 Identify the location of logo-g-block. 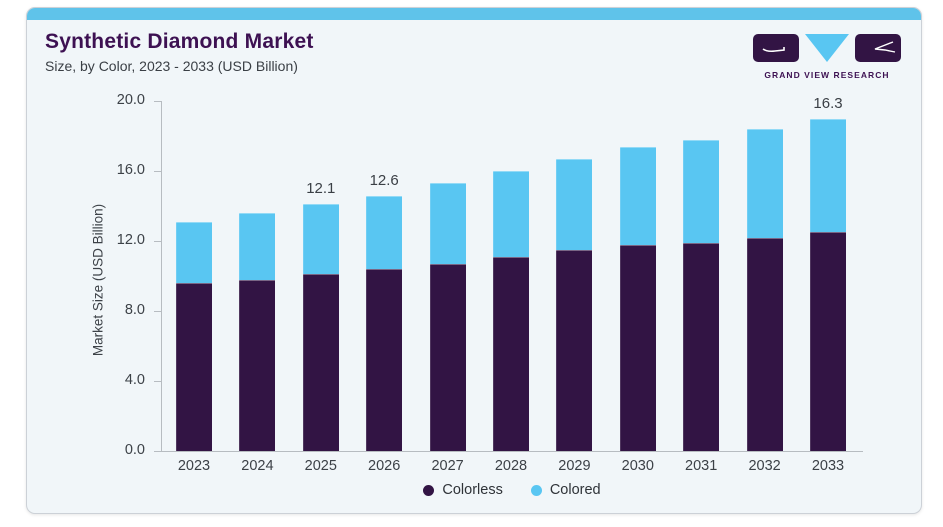
(776, 48).